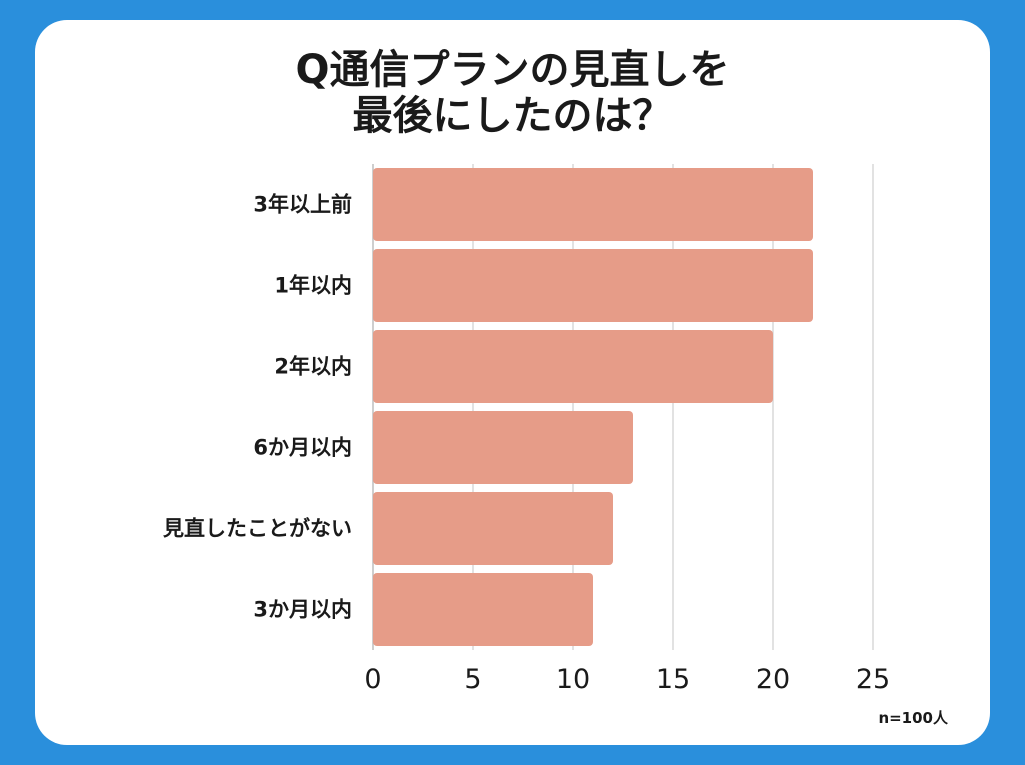  What do you see at coordinates (627, 679) in the screenshot?
I see `x-axis-ticks: 0 5 10 15 20 25` at bounding box center [627, 679].